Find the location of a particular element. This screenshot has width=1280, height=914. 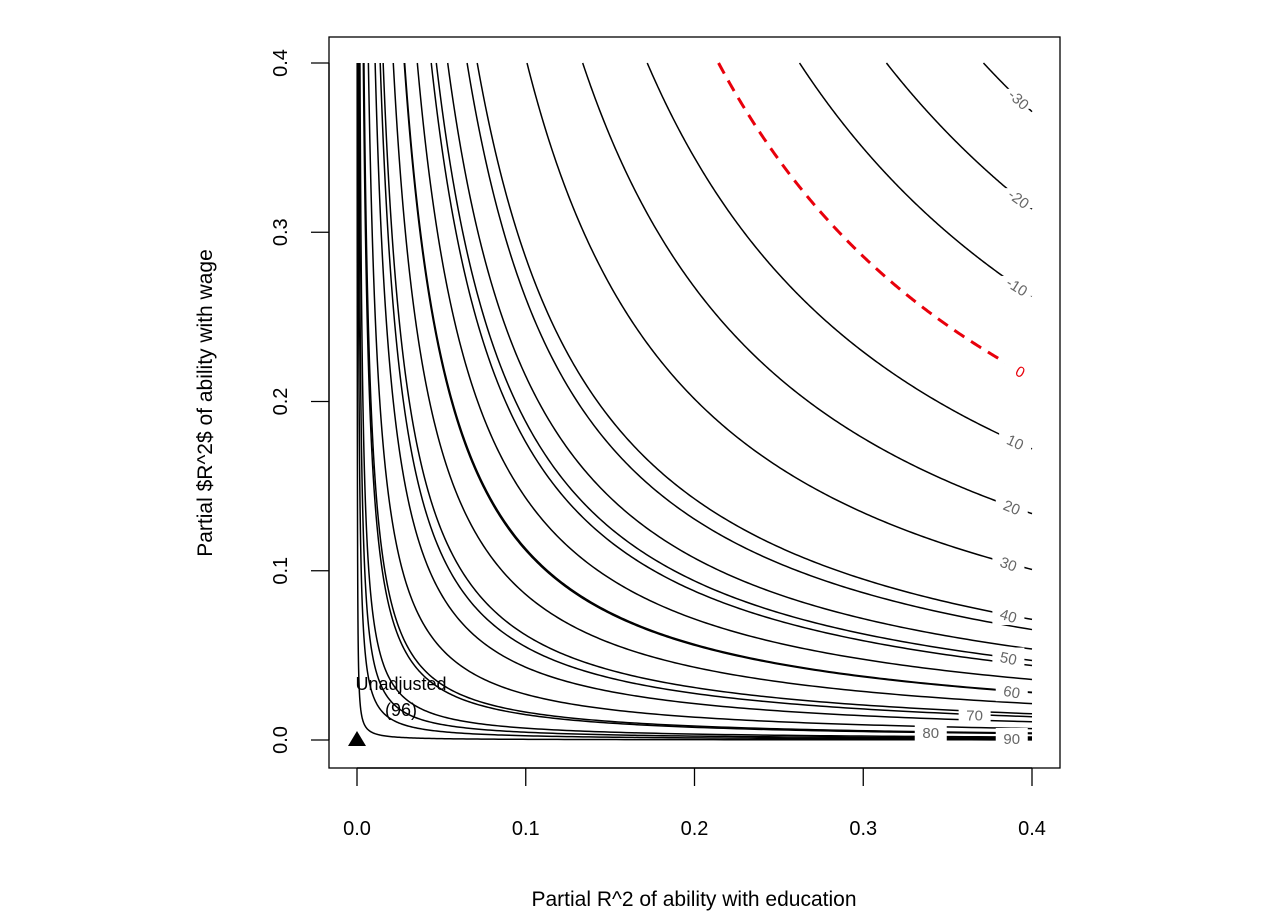

x-tick-label-3: 0.3 is located at coordinates (863, 829).